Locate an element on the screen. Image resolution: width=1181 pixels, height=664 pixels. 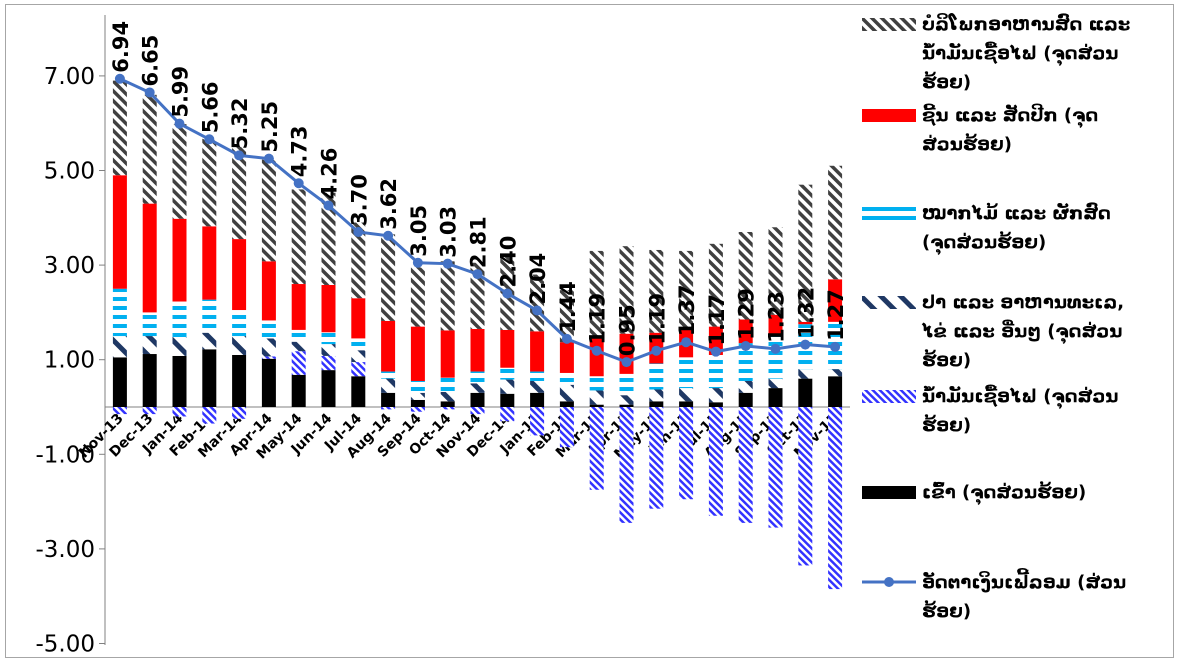
legend-label: ເຂົ້າ (ຈຸດສ່ວນຮ້ອຍ) is located at coordinates (1004, 493).